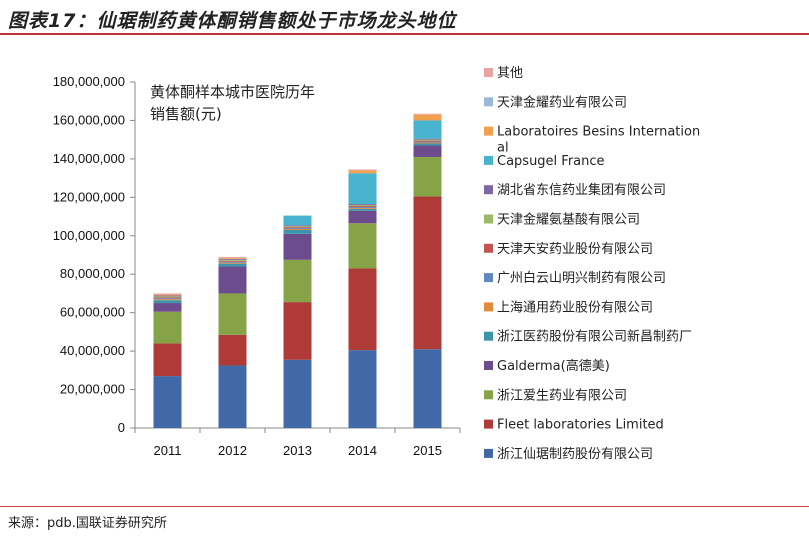 Image resolution: width=809 pixels, height=541 pixels. Describe the element at coordinates (89, 158) in the screenshot. I see `y-tick-label: 140,000,000` at that location.